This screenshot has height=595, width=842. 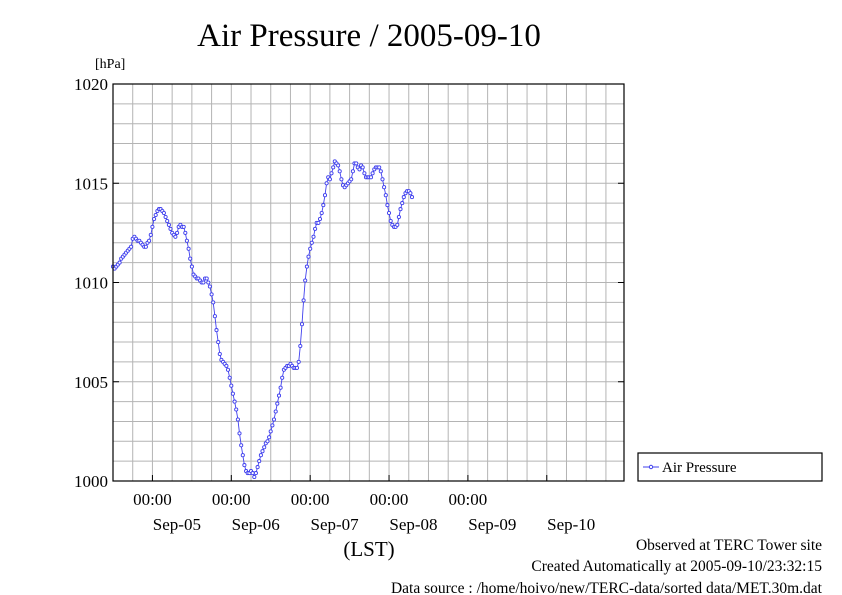 I want to click on legend-box, so click(x=730, y=467).